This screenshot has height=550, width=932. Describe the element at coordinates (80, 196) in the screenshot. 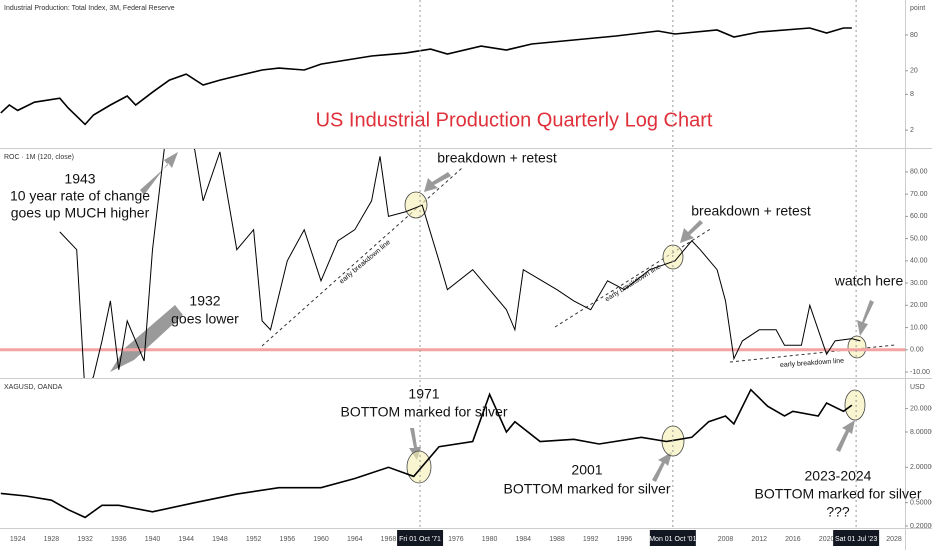

I see `annotation: 10 year rate of change` at that location.